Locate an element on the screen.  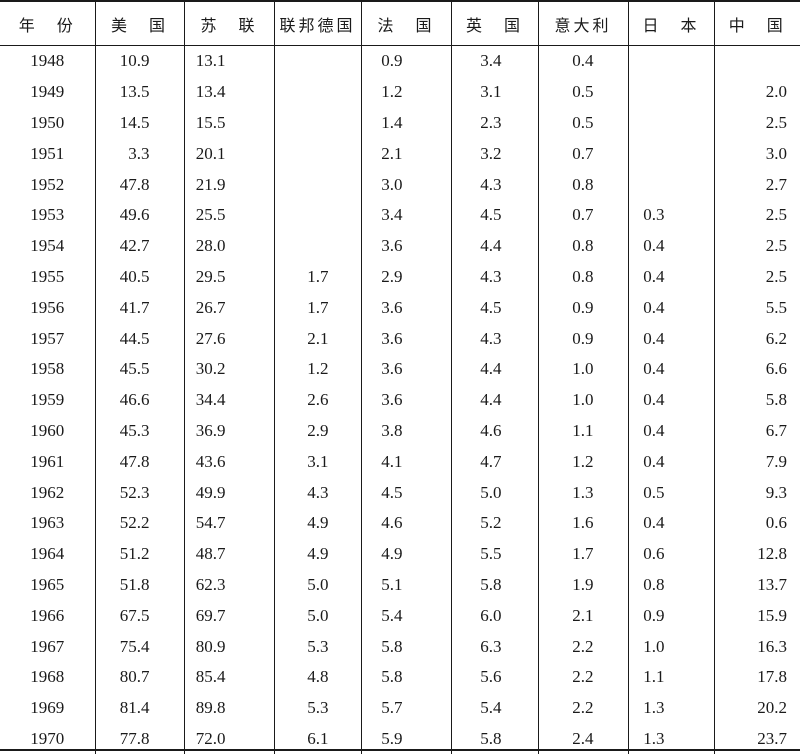
cell-ussr: 13.1 is located at coordinates (229, 61).